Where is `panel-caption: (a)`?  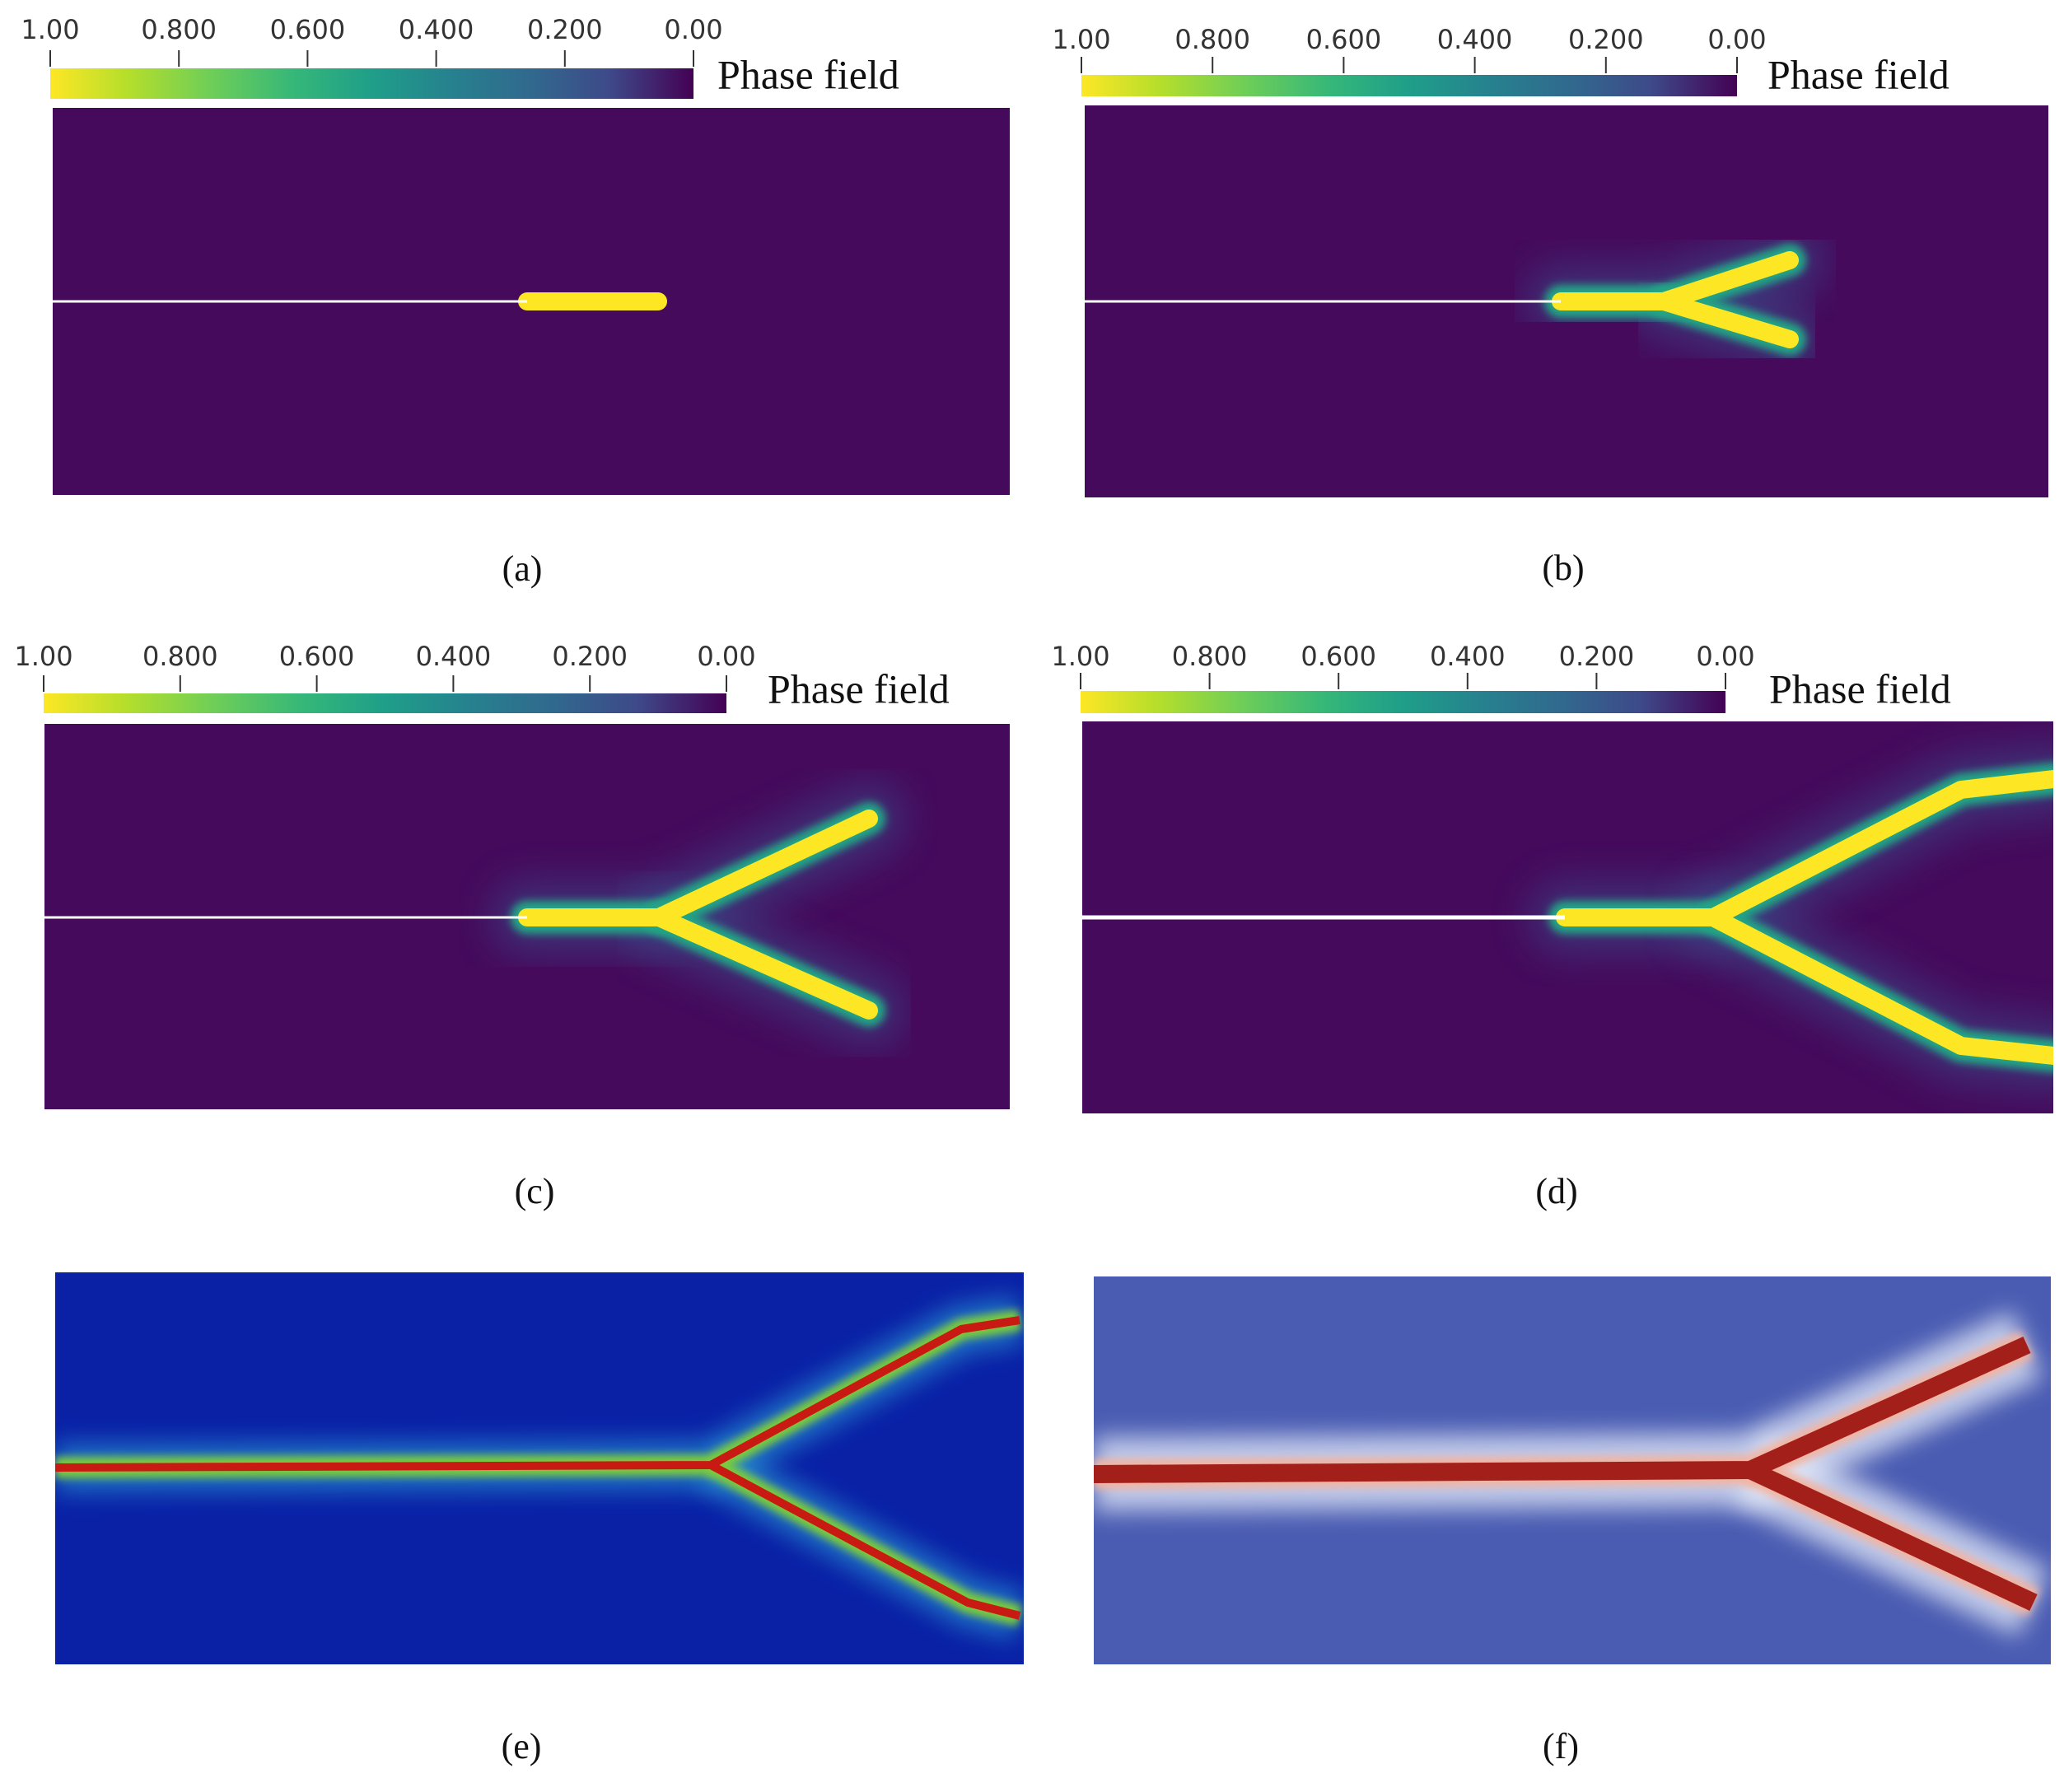
panel-caption: (a) is located at coordinates (522, 568).